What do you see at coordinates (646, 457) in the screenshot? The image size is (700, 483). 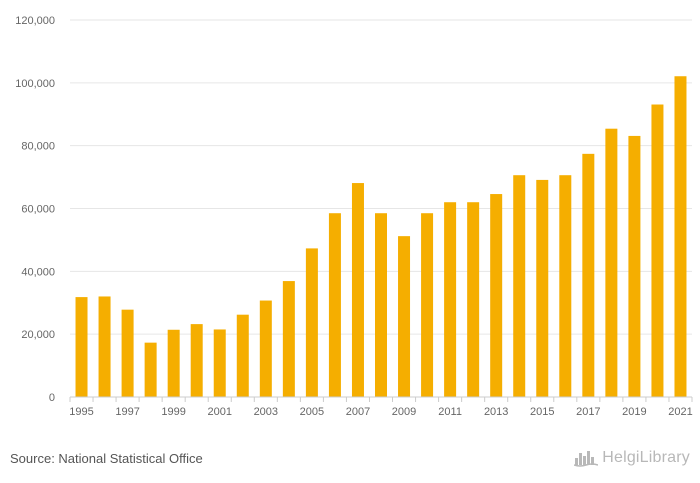 I see `brand-name: HelgiLibrary` at bounding box center [646, 457].